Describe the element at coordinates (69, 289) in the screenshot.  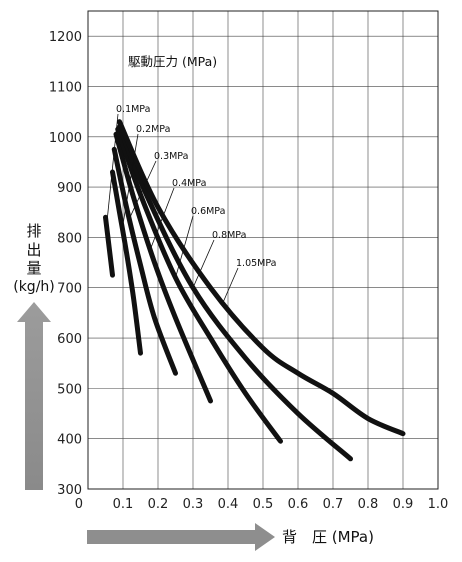
I see `y-tick-label: 700` at that location.